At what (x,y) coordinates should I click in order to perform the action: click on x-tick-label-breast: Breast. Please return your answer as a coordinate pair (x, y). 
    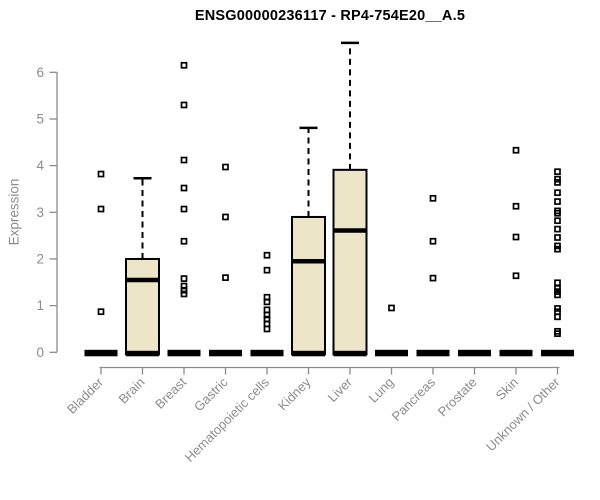
    Looking at the image, I should click on (170, 392).